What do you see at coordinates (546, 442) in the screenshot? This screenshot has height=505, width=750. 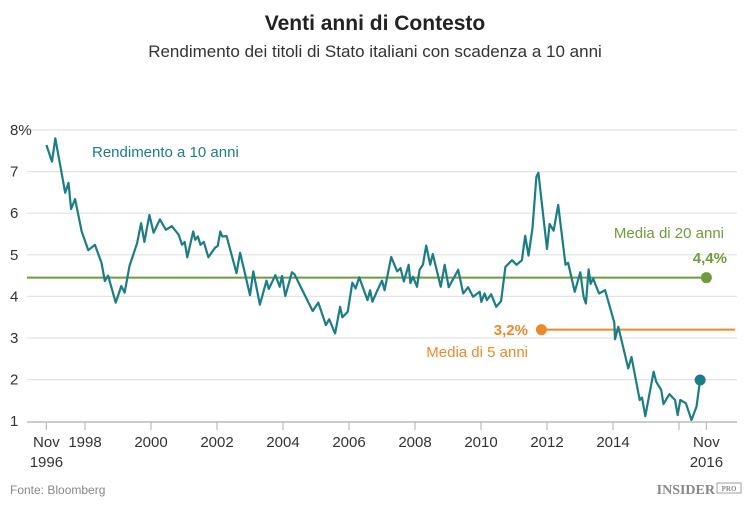 I see `x-tick-label: 2012` at bounding box center [546, 442].